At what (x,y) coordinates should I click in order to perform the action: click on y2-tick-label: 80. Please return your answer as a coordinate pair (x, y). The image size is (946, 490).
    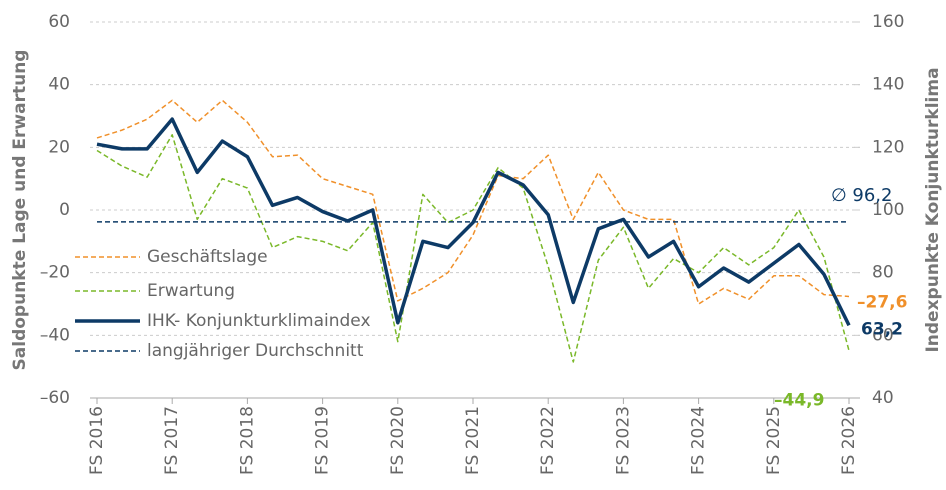
    Looking at the image, I should click on (883, 273).